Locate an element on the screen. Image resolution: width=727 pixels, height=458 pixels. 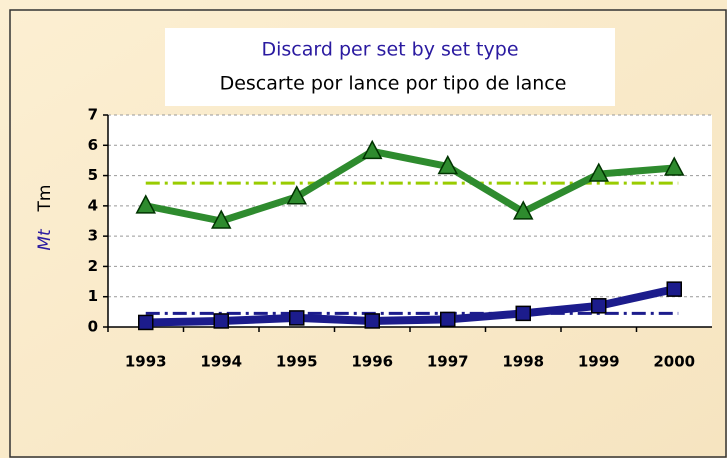
y-tick-label: 0 is located at coordinates (93, 327).